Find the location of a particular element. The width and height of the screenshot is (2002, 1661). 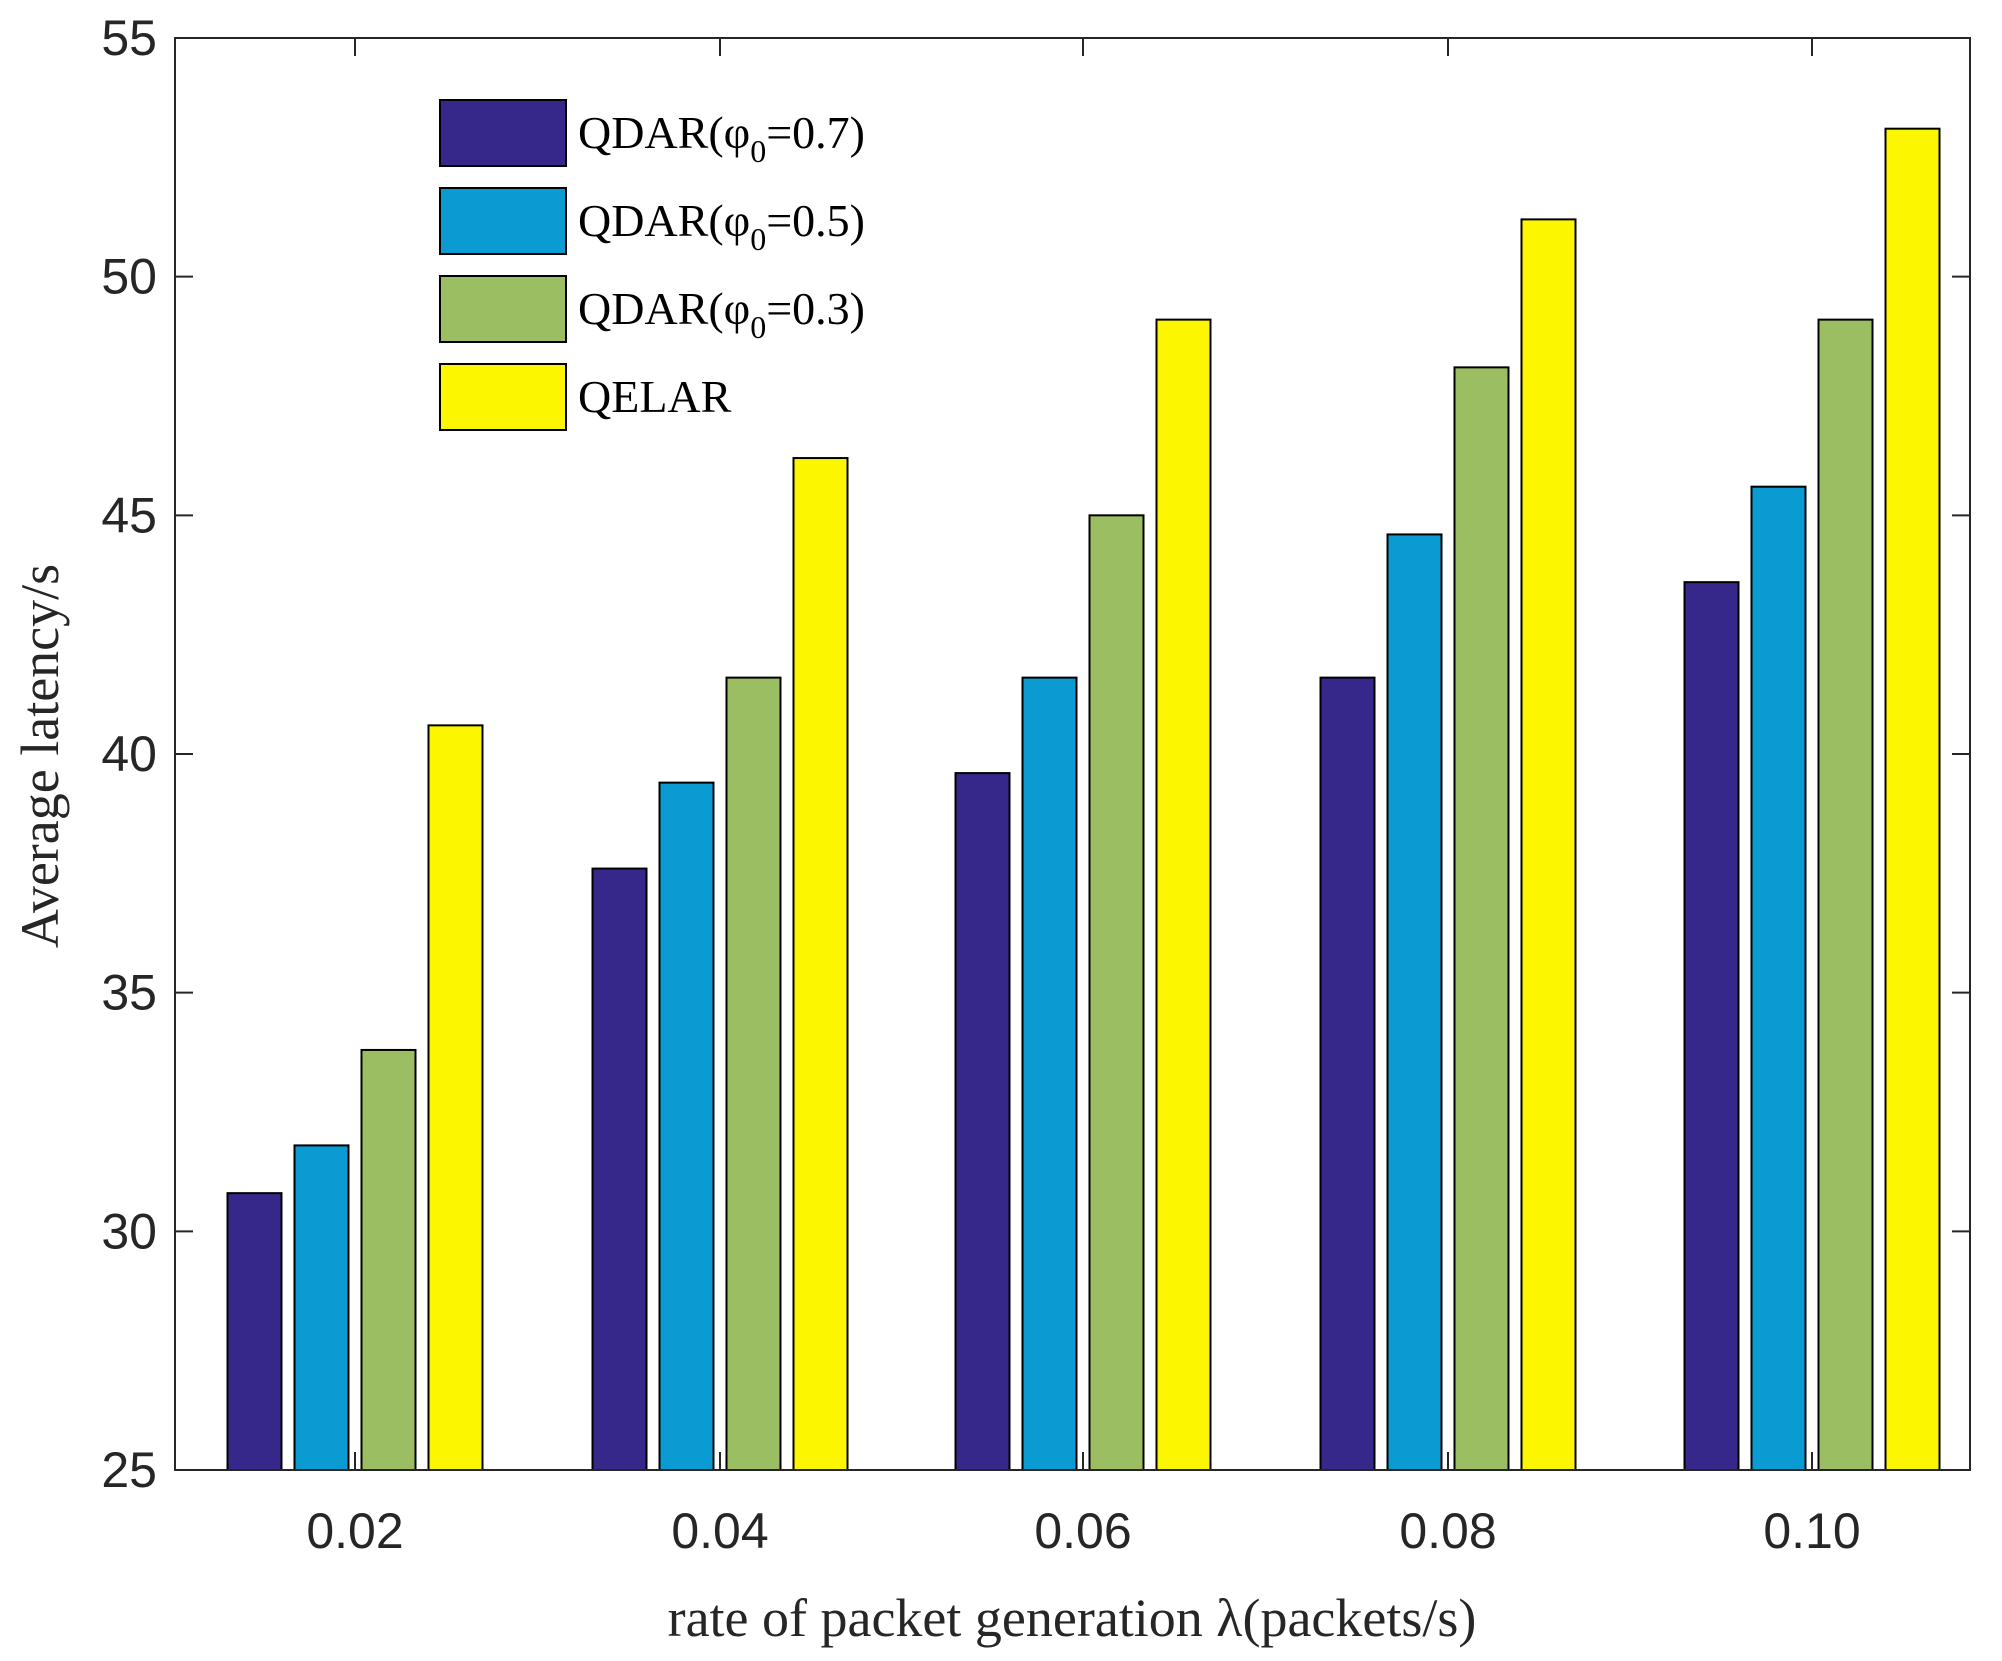

x-tick-label: 0.10 is located at coordinates (1811, 1531).